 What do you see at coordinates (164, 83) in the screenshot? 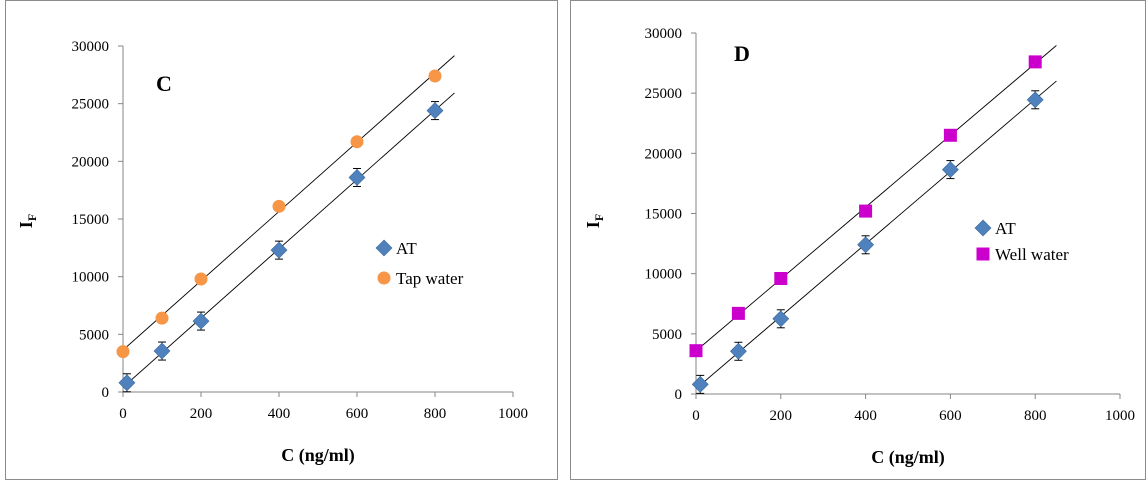
I see `panel-label: C` at bounding box center [164, 83].